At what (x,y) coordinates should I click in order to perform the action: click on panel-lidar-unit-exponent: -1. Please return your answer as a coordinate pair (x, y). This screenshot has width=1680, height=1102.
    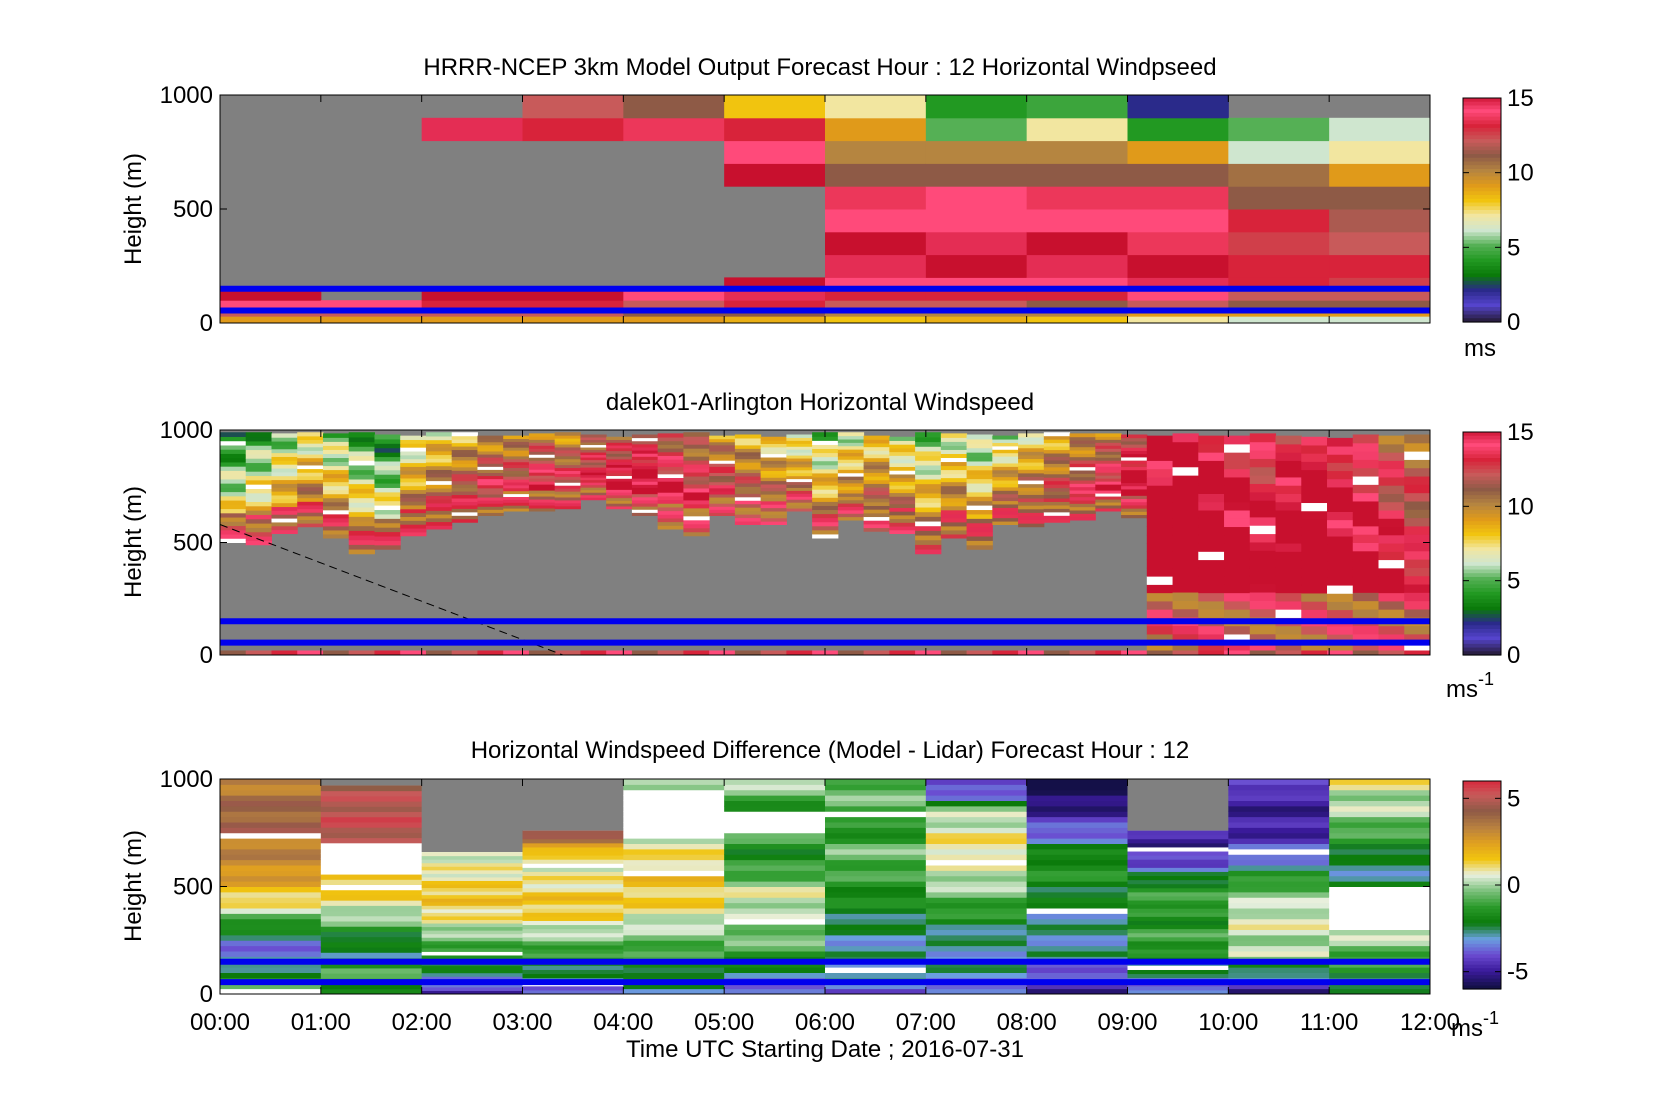
    Looking at the image, I should click on (1486, 679).